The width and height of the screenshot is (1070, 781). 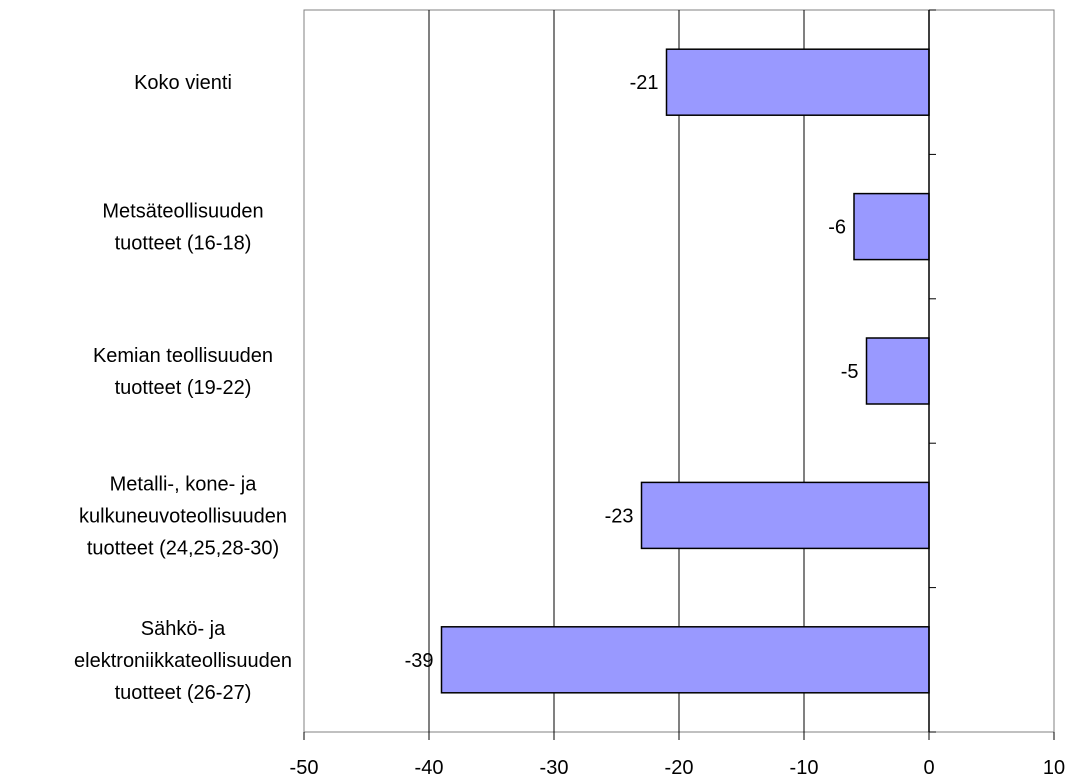 I want to click on category-label-line: Metalli-, kone- ja, so click(x=184, y=484).